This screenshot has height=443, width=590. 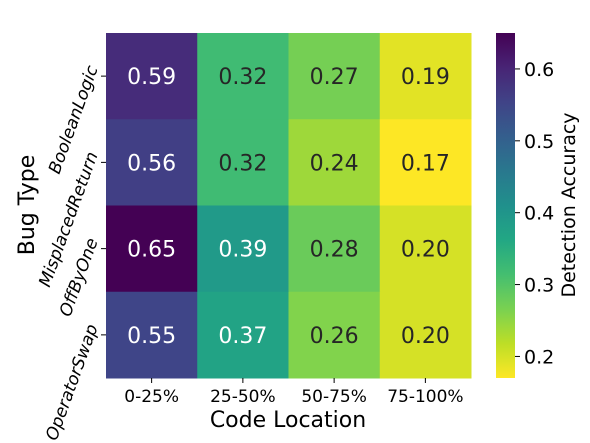 I want to click on heatmap-cell-value: 0.19, so click(x=425, y=77).